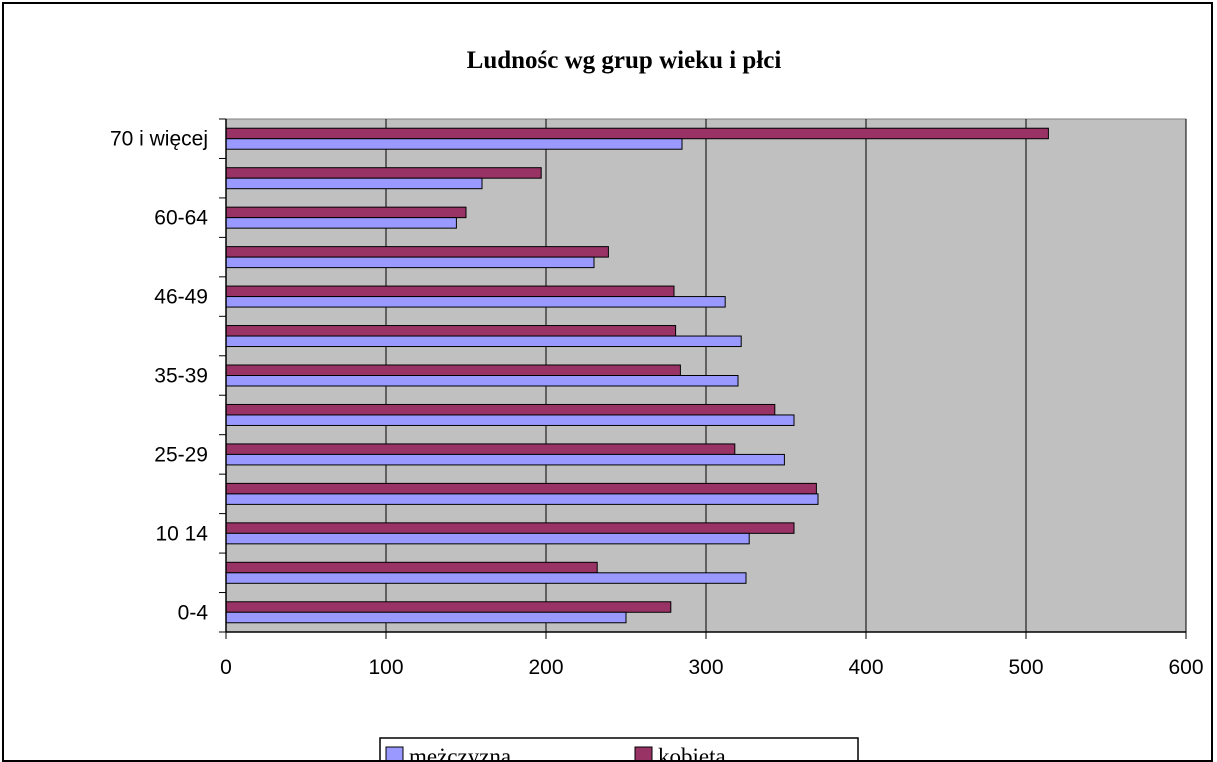  What do you see at coordinates (705, 667) in the screenshot?
I see `value-tick-label: 300` at bounding box center [705, 667].